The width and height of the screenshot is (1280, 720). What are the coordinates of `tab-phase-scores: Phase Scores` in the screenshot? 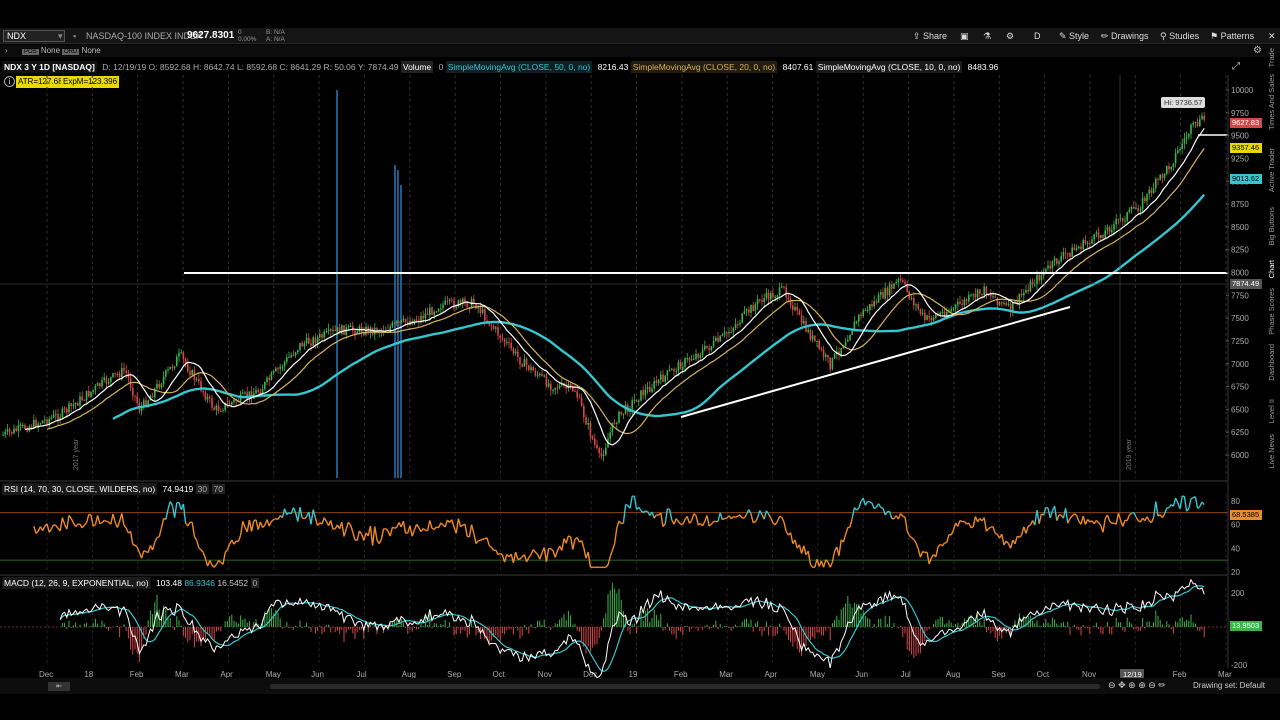 It's located at (1271, 311).